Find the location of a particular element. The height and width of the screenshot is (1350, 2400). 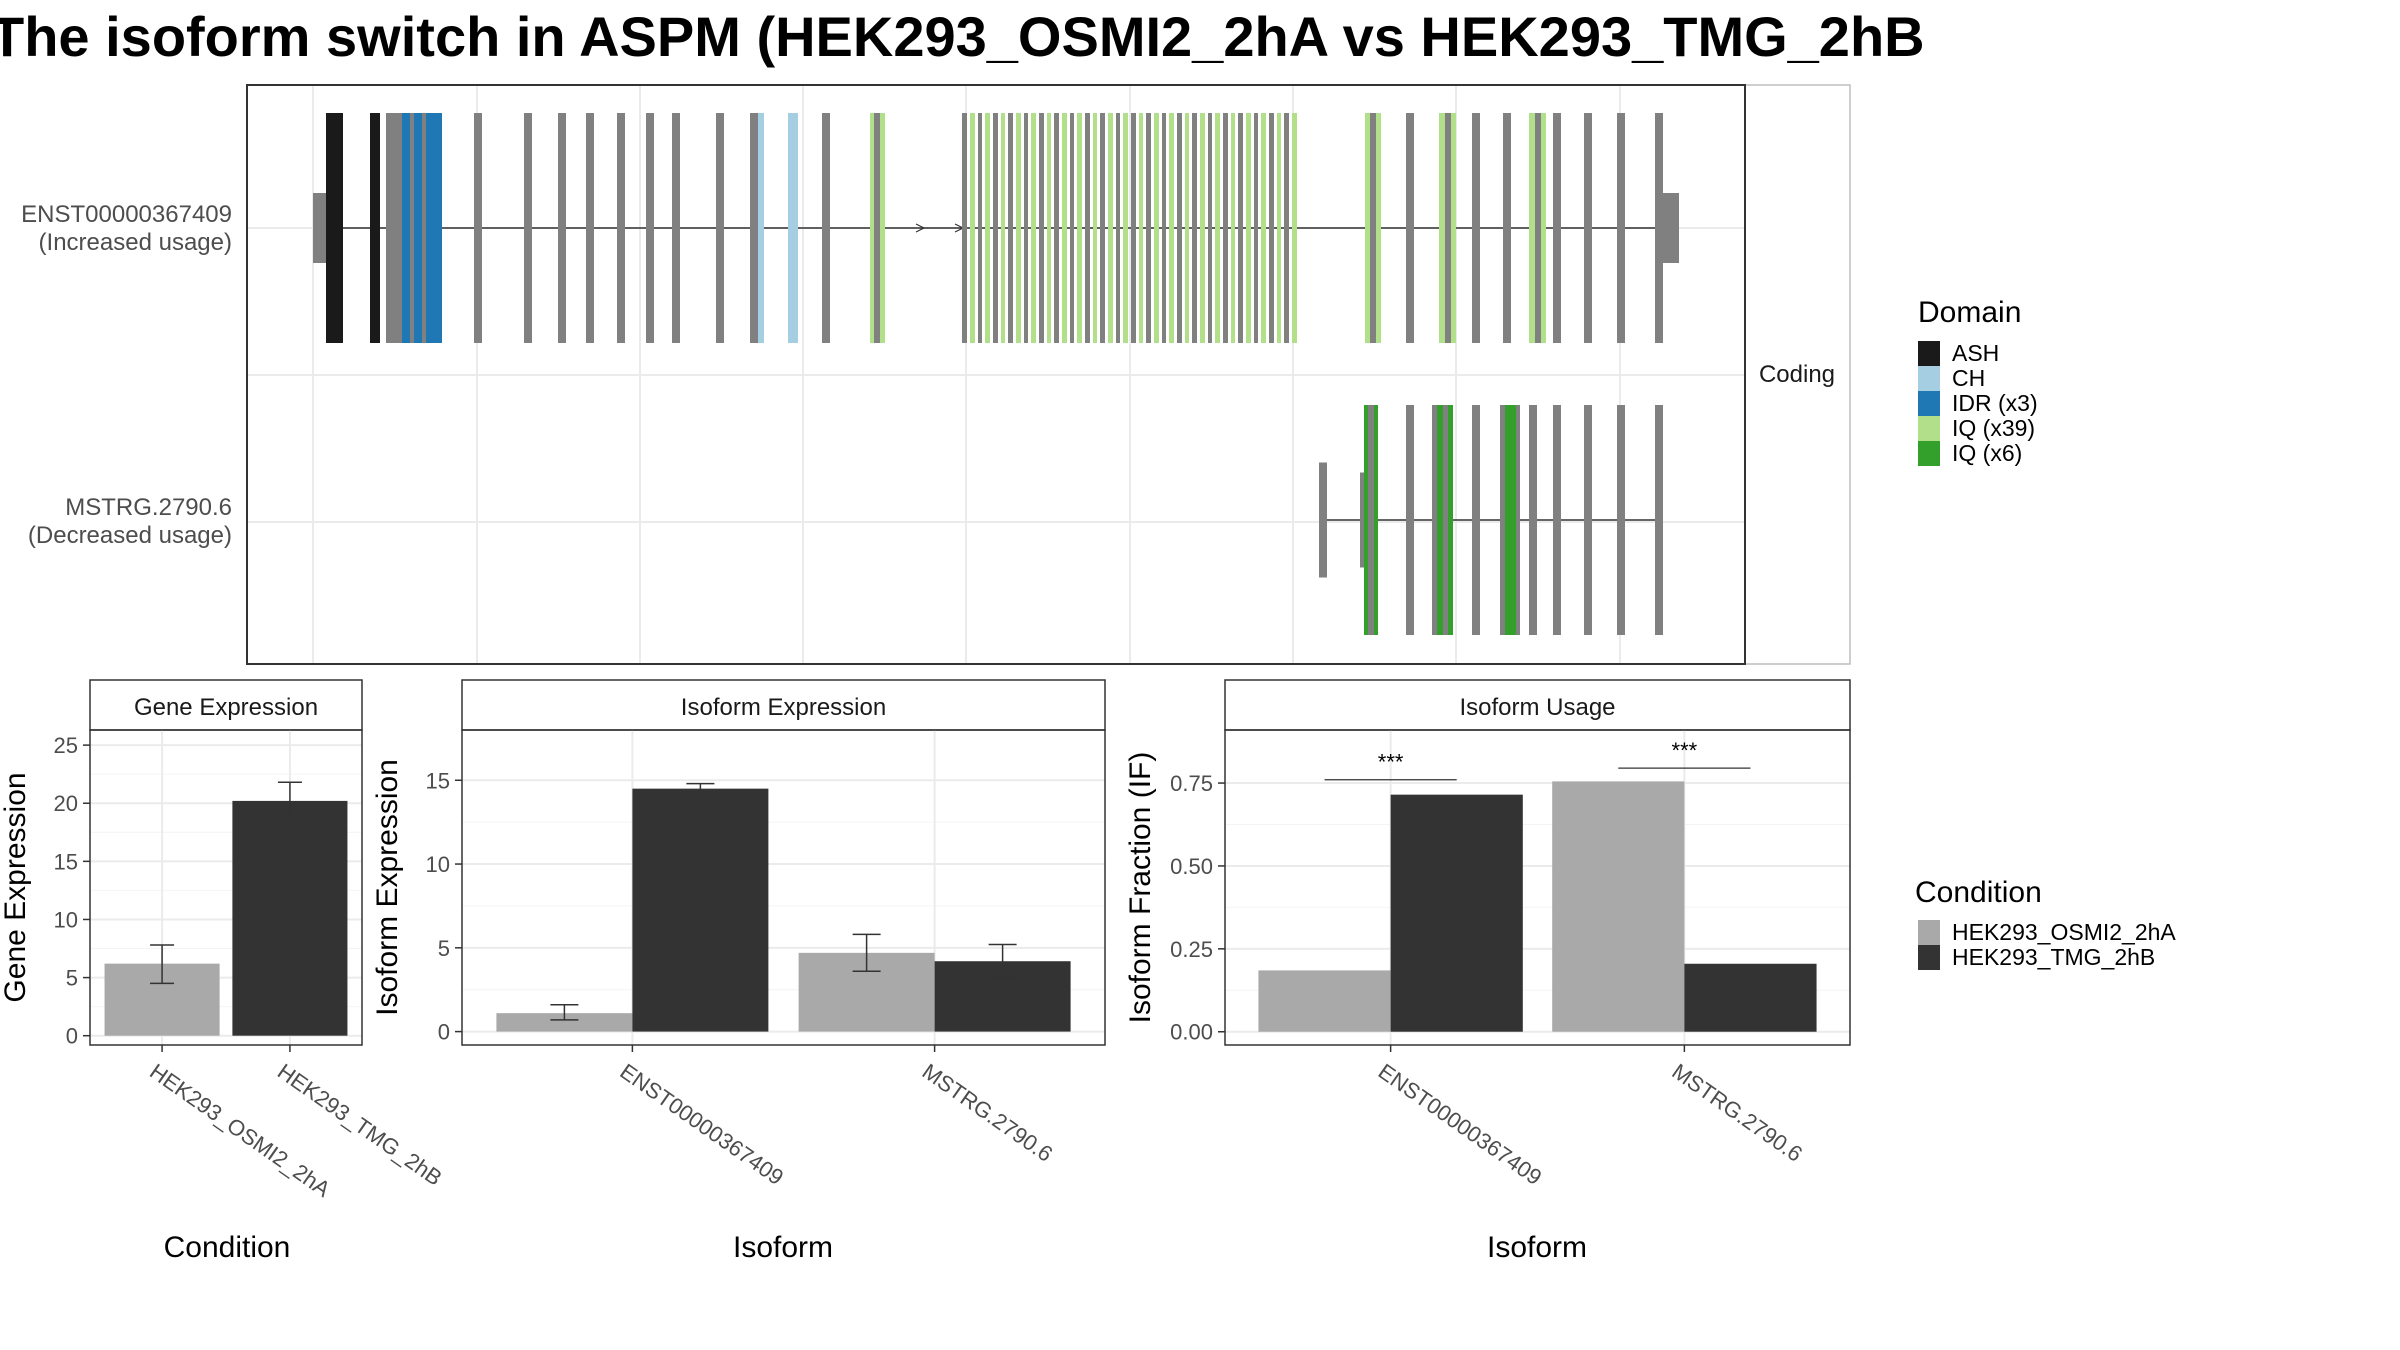

x-tick-label: MSTRG.2790.6 is located at coordinates (988, 1113).